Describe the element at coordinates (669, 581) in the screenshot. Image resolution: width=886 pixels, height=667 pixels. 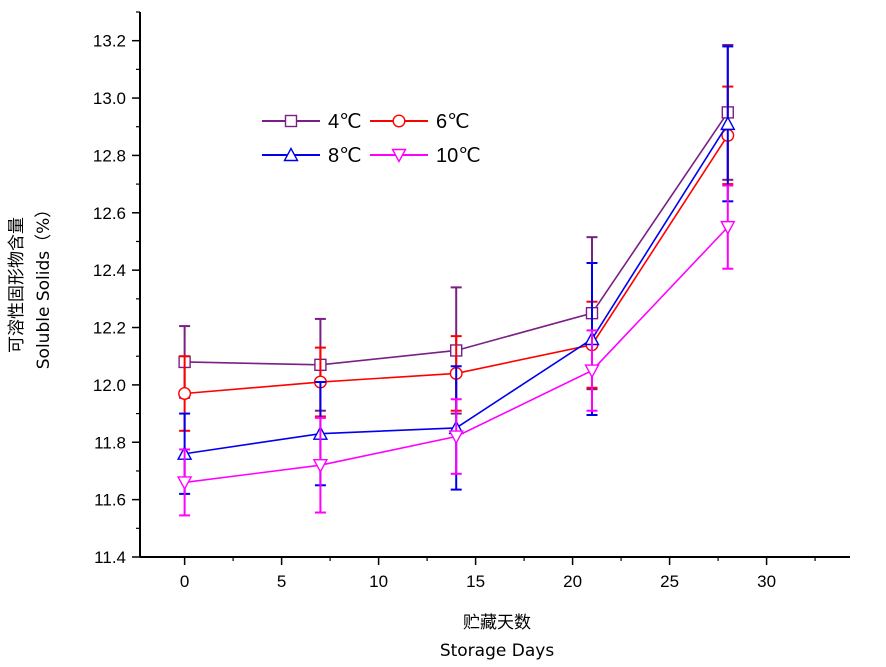
I see `x-tick-label: 25` at that location.